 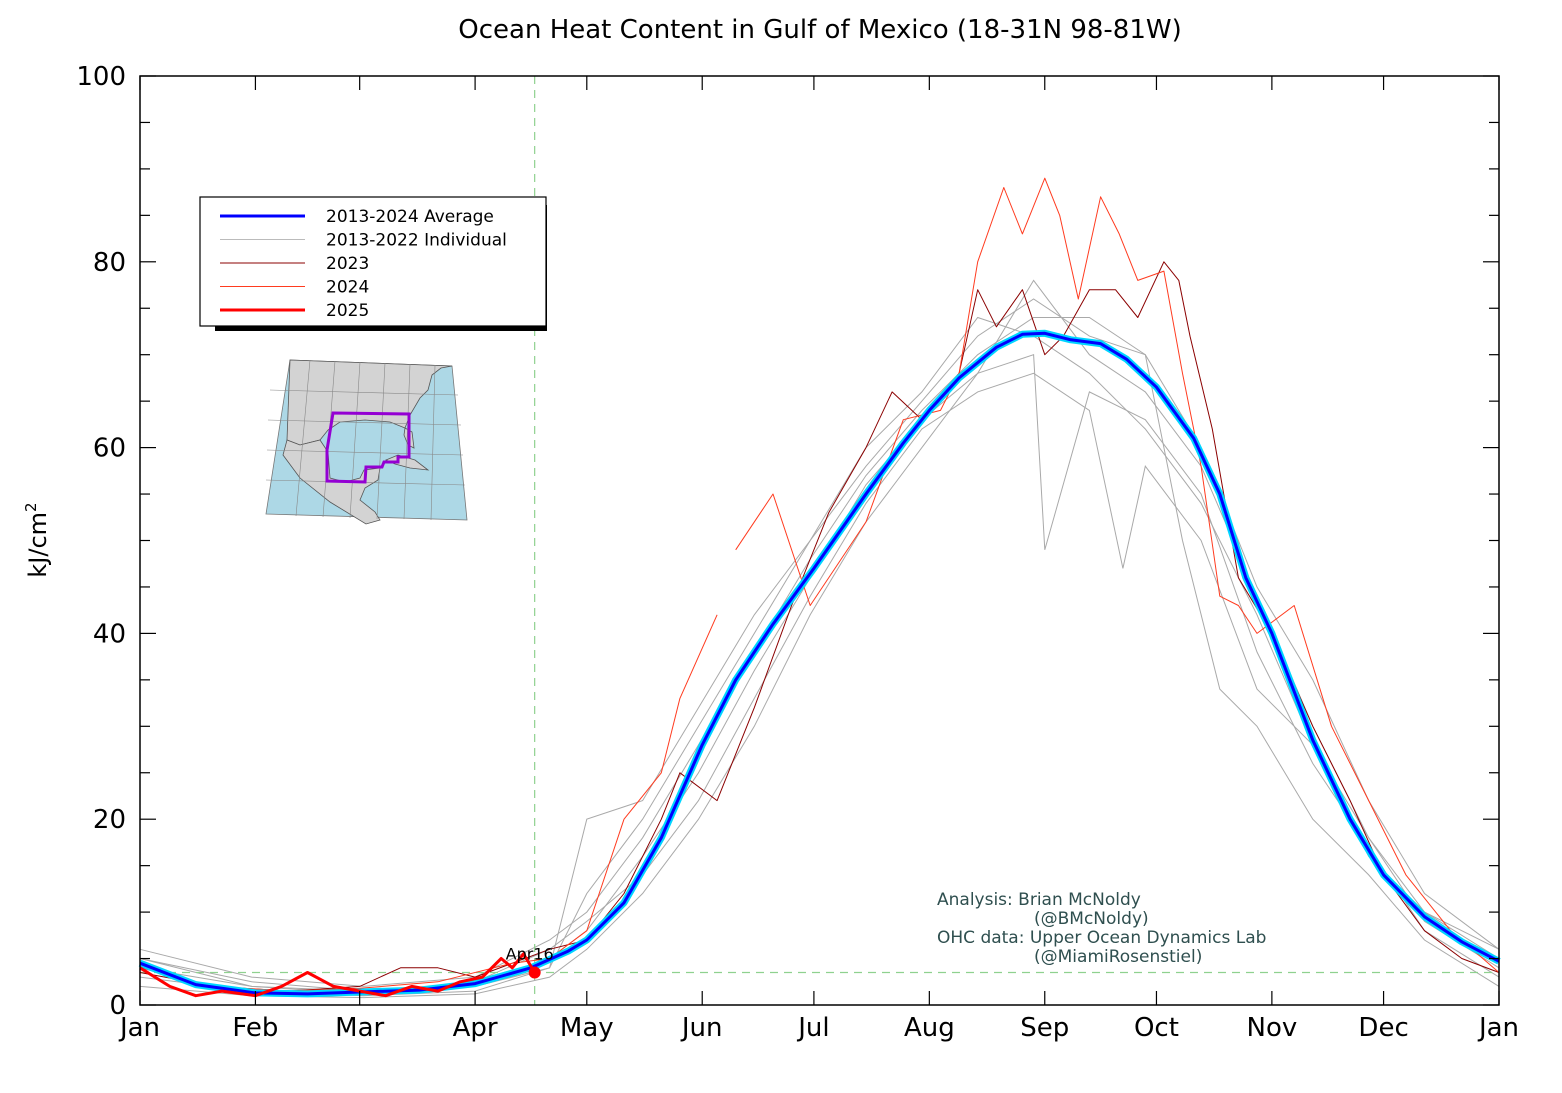 I want to click on date-marker-label: Apr16, so click(x=530, y=953).